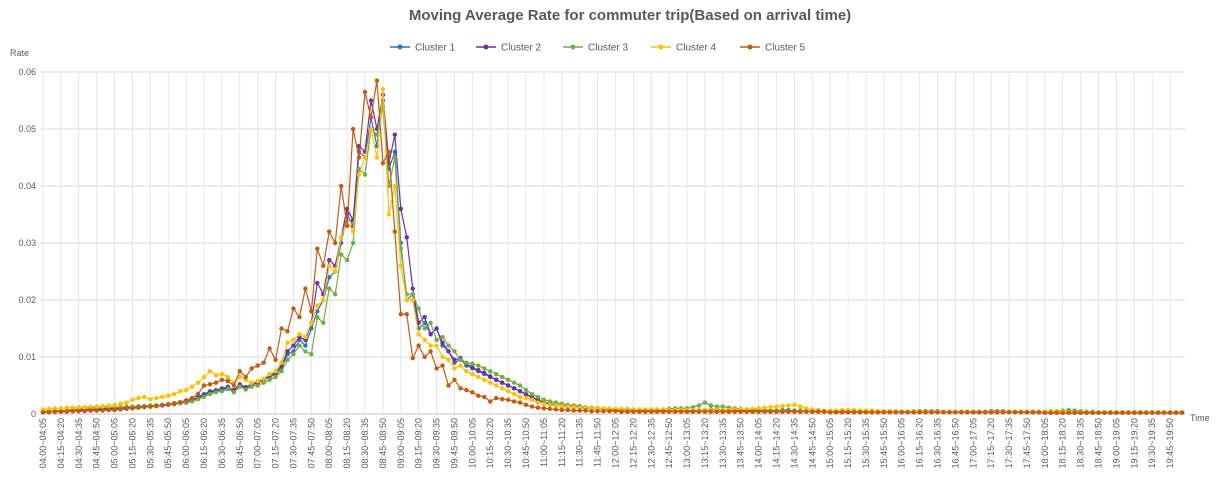 The height and width of the screenshot is (482, 1226). Describe the element at coordinates (204, 443) in the screenshot. I see `x-tick-label: 06:15~06:20` at that location.